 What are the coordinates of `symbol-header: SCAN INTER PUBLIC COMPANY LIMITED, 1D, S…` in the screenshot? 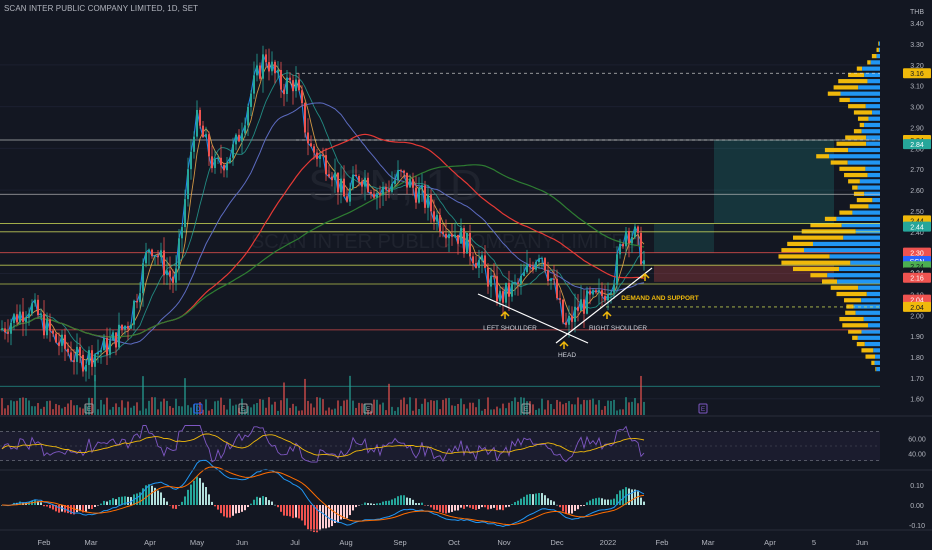 It's located at (101, 8).